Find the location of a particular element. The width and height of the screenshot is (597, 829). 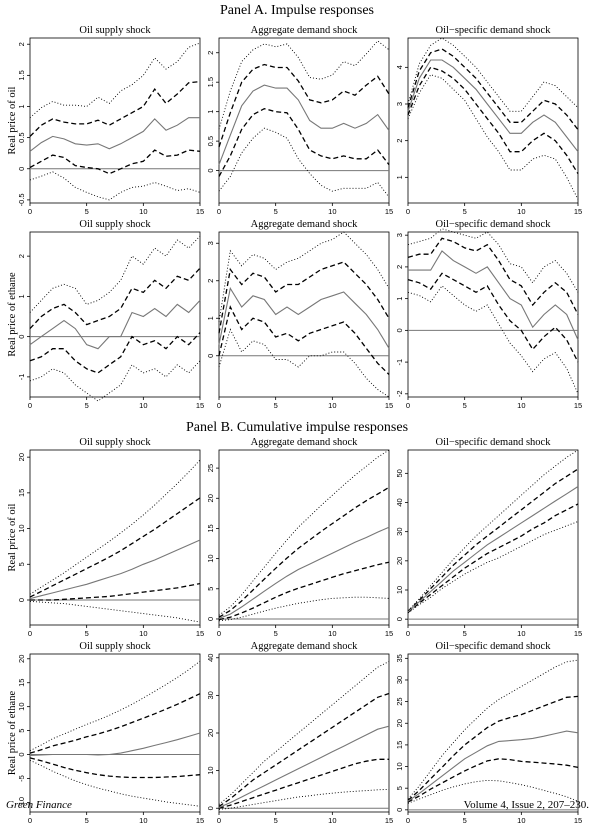

y-tick-label: -2 is located at coordinates (399, 393).